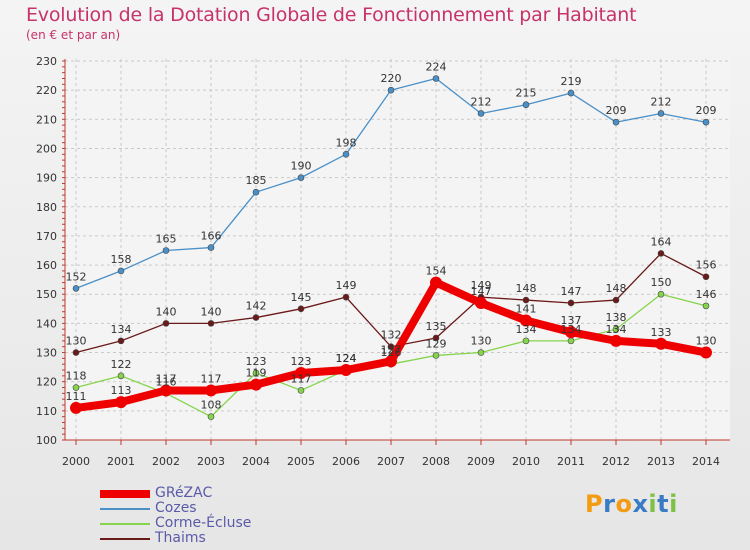  What do you see at coordinates (526, 93) in the screenshot?
I see `data-label-cozes: 215` at bounding box center [526, 93].